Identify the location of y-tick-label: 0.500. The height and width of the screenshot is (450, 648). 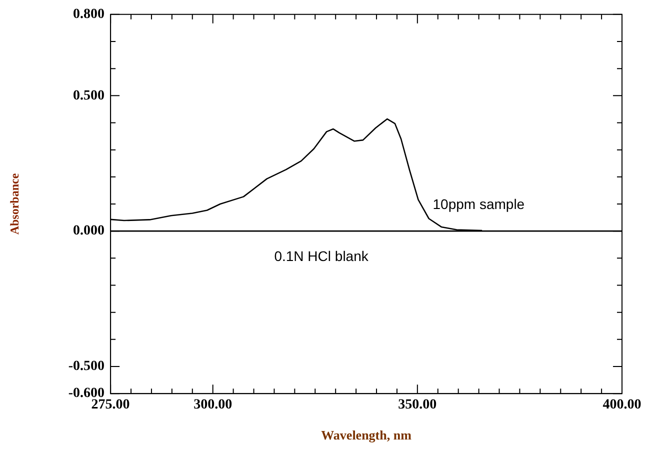
(89, 96).